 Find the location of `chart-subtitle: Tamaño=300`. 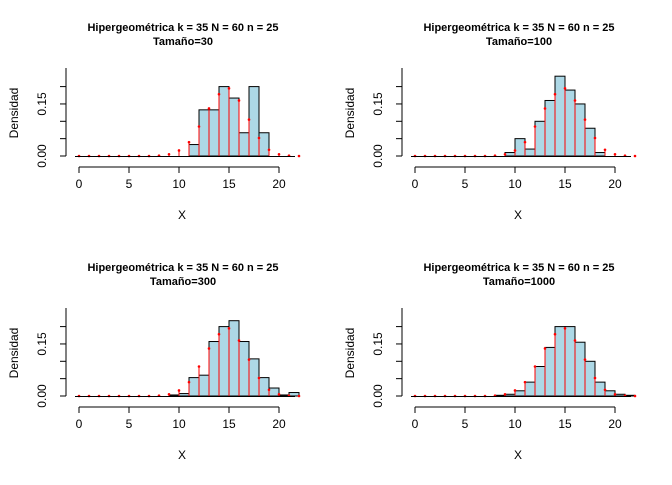

chart-subtitle: Tamaño=300 is located at coordinates (183, 282).